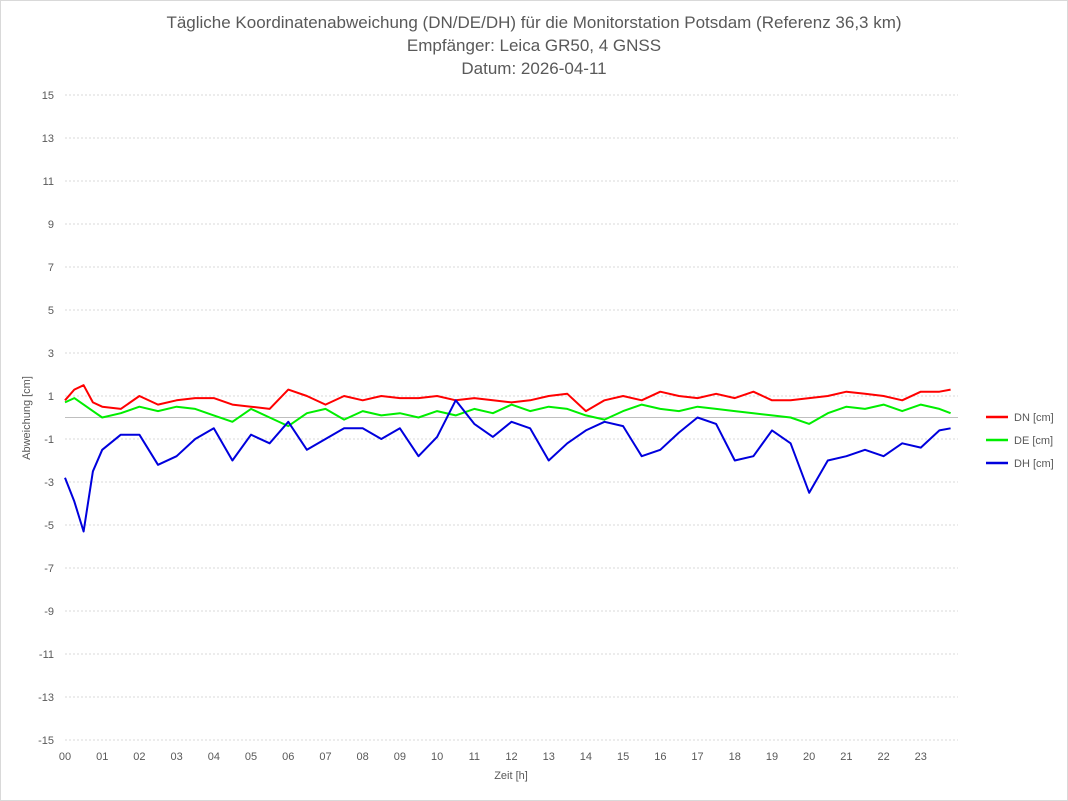 The height and width of the screenshot is (801, 1068). Describe the element at coordinates (1034, 418) in the screenshot. I see `legend-label: DN [cm]` at that location.